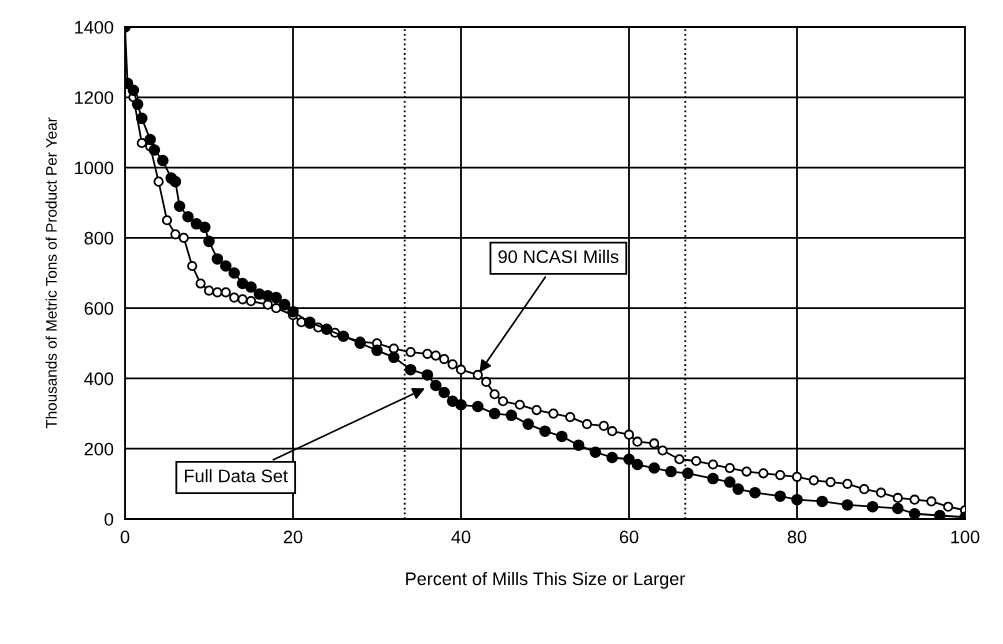 The height and width of the screenshot is (644, 1003). What do you see at coordinates (99, 238) in the screenshot?
I see `y-tick-label: 800` at bounding box center [99, 238].